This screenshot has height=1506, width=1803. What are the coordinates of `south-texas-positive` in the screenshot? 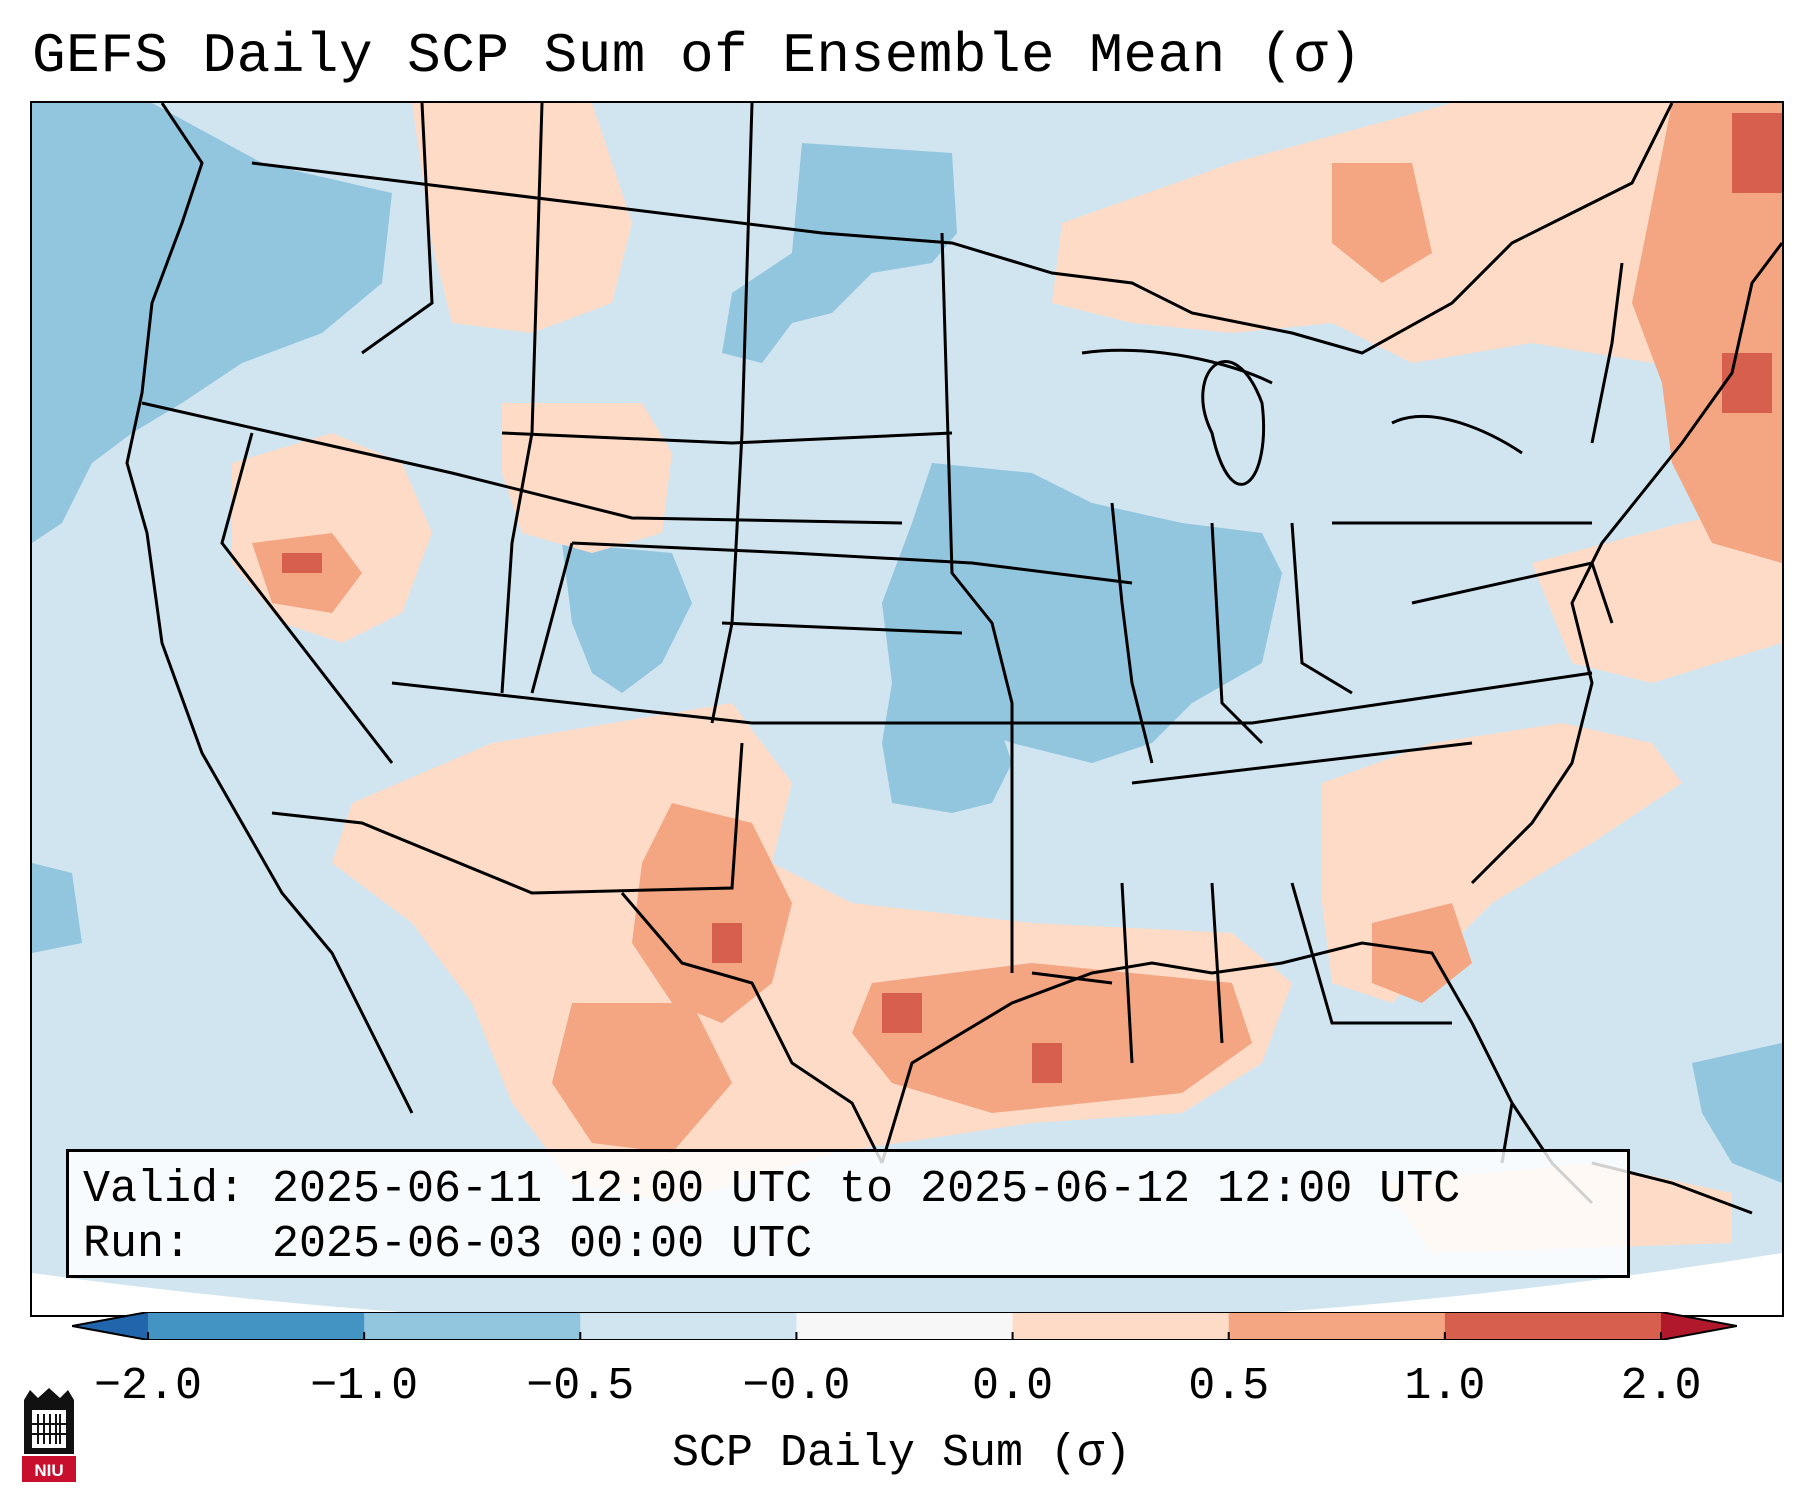 It's located at (642, 1078).